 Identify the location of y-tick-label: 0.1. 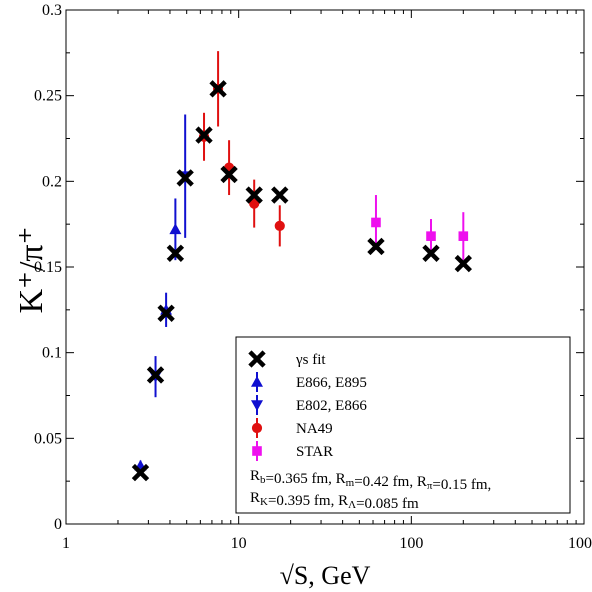
(52, 353).